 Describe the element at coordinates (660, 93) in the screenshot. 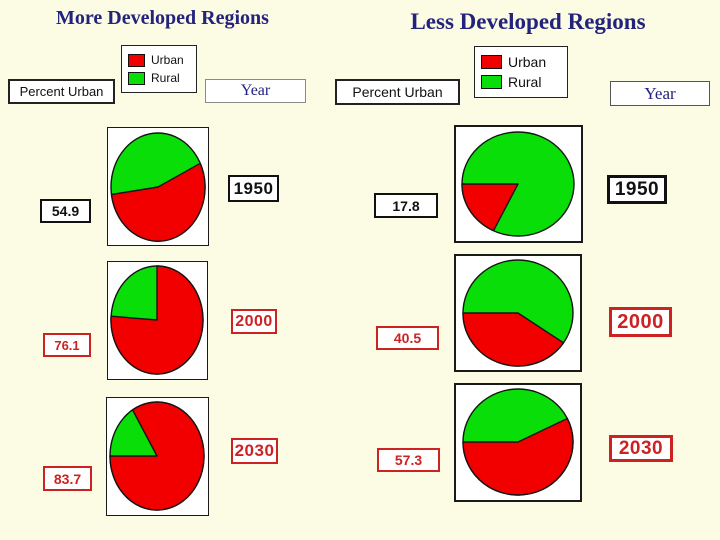

I see `right-year-header: Year` at that location.